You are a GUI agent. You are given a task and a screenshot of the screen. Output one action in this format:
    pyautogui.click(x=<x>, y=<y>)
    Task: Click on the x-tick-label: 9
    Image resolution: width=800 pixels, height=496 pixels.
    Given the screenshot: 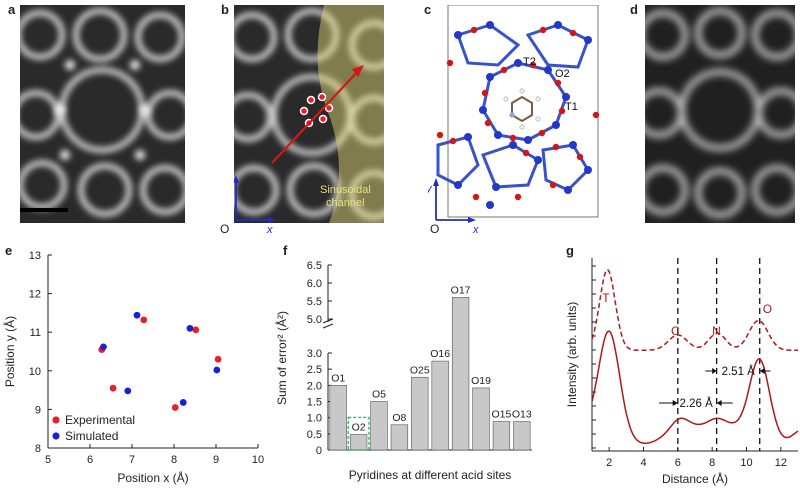 What is the action you would take?
    pyautogui.click(x=216, y=460)
    